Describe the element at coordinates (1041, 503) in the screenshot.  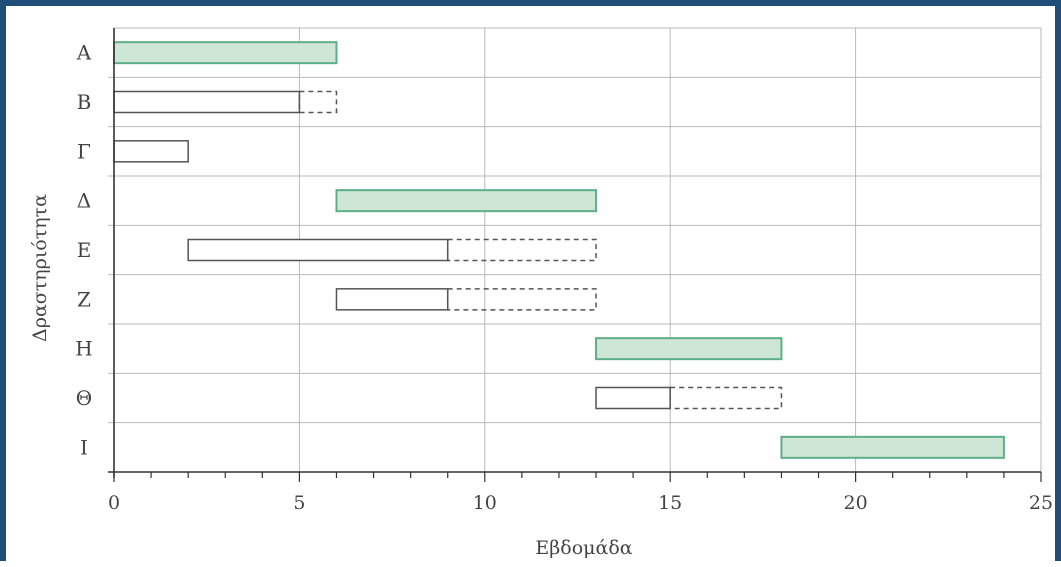
I see `x-tick-label: 25` at that location.